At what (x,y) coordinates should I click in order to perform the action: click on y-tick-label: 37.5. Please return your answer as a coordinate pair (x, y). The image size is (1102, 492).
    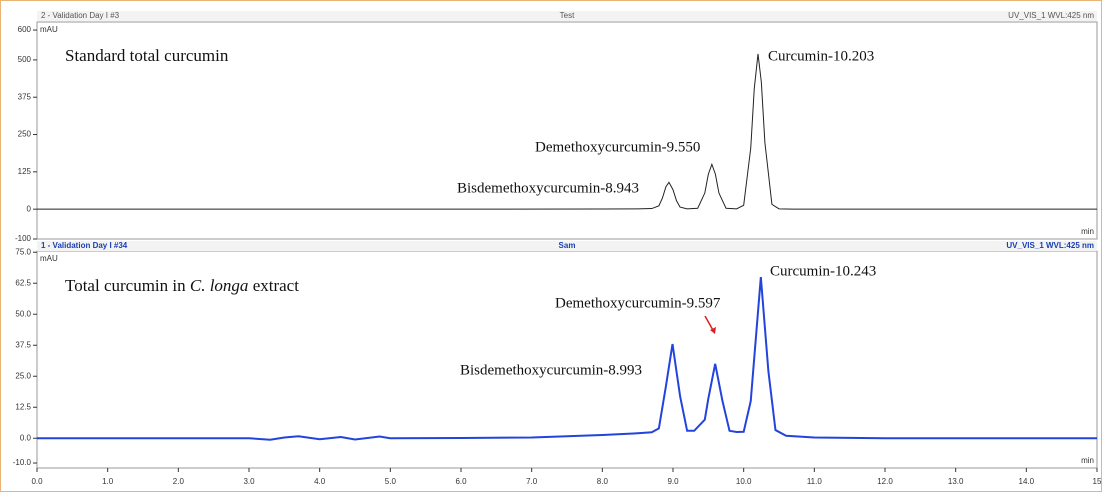
    Looking at the image, I should click on (23, 344).